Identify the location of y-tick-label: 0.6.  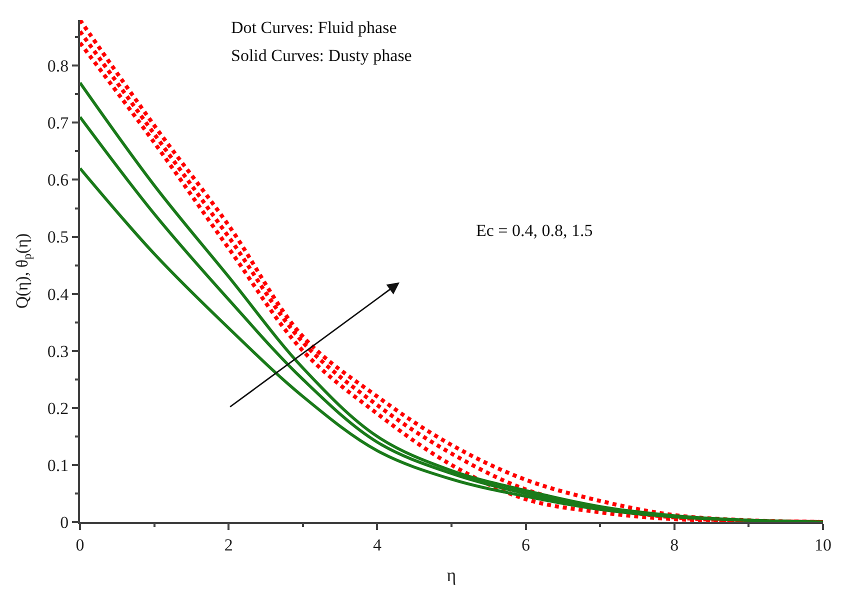
(58, 180).